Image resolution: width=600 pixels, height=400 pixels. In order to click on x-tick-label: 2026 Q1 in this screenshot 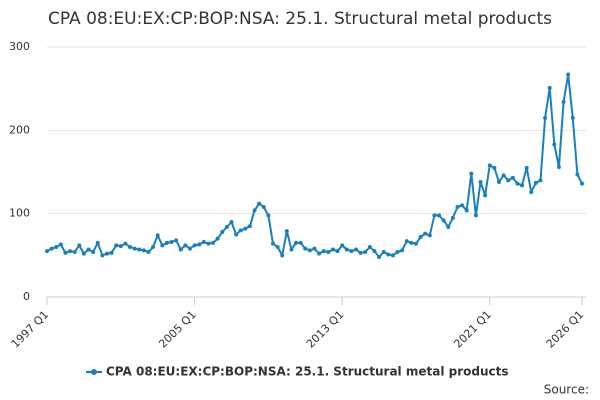, I will do `click(565, 329)`.